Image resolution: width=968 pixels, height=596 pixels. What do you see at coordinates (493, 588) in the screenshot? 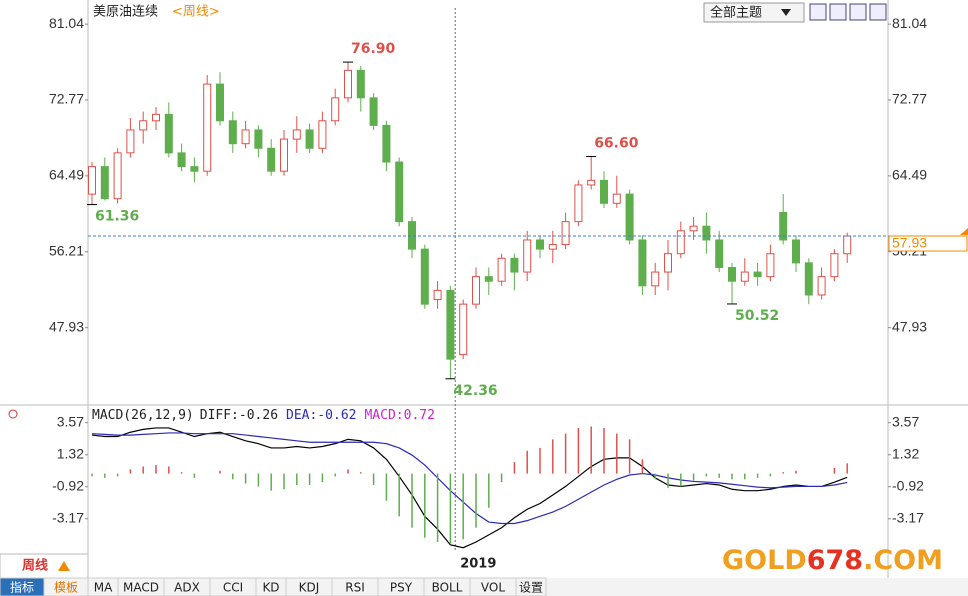
I see `tab-label: VOL` at bounding box center [493, 588].